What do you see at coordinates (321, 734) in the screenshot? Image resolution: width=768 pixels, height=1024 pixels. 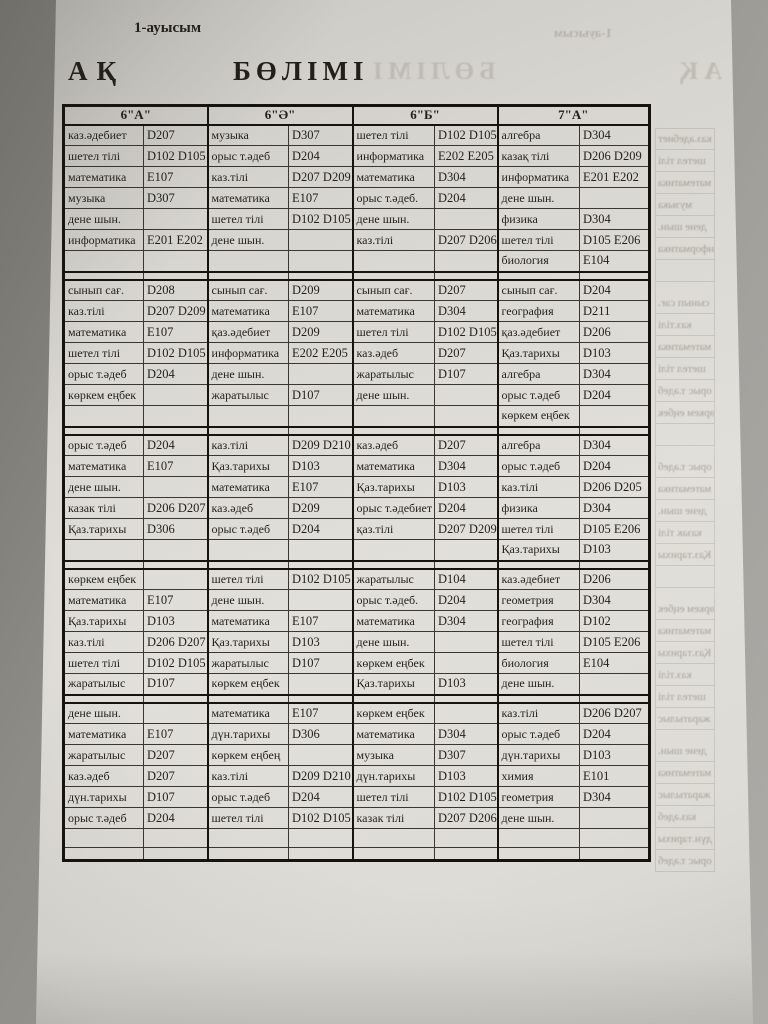 I see `room-cell: D306` at bounding box center [321, 734].